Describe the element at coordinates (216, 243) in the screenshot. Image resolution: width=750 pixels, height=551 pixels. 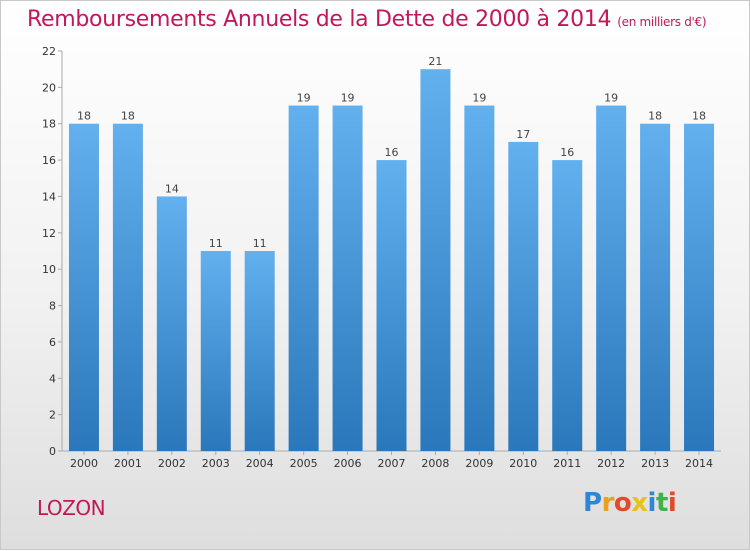
I see `value-label-2003: 11` at that location.